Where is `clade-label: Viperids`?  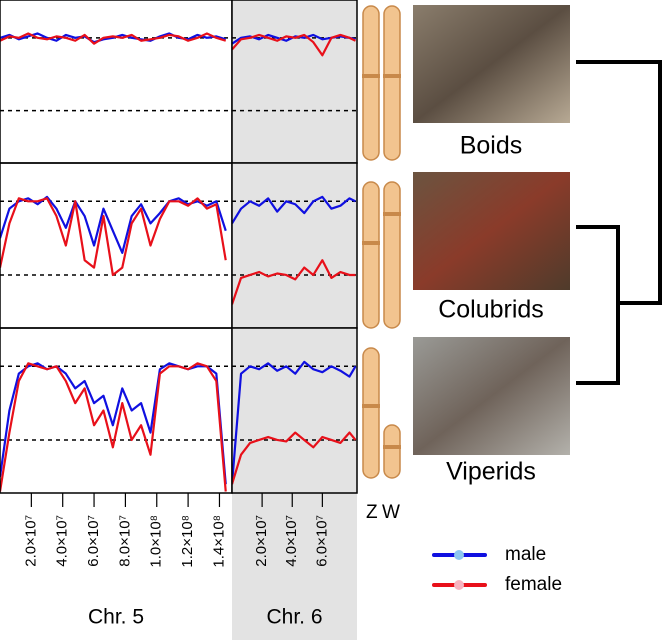 clade-label: Viperids is located at coordinates (491, 472).